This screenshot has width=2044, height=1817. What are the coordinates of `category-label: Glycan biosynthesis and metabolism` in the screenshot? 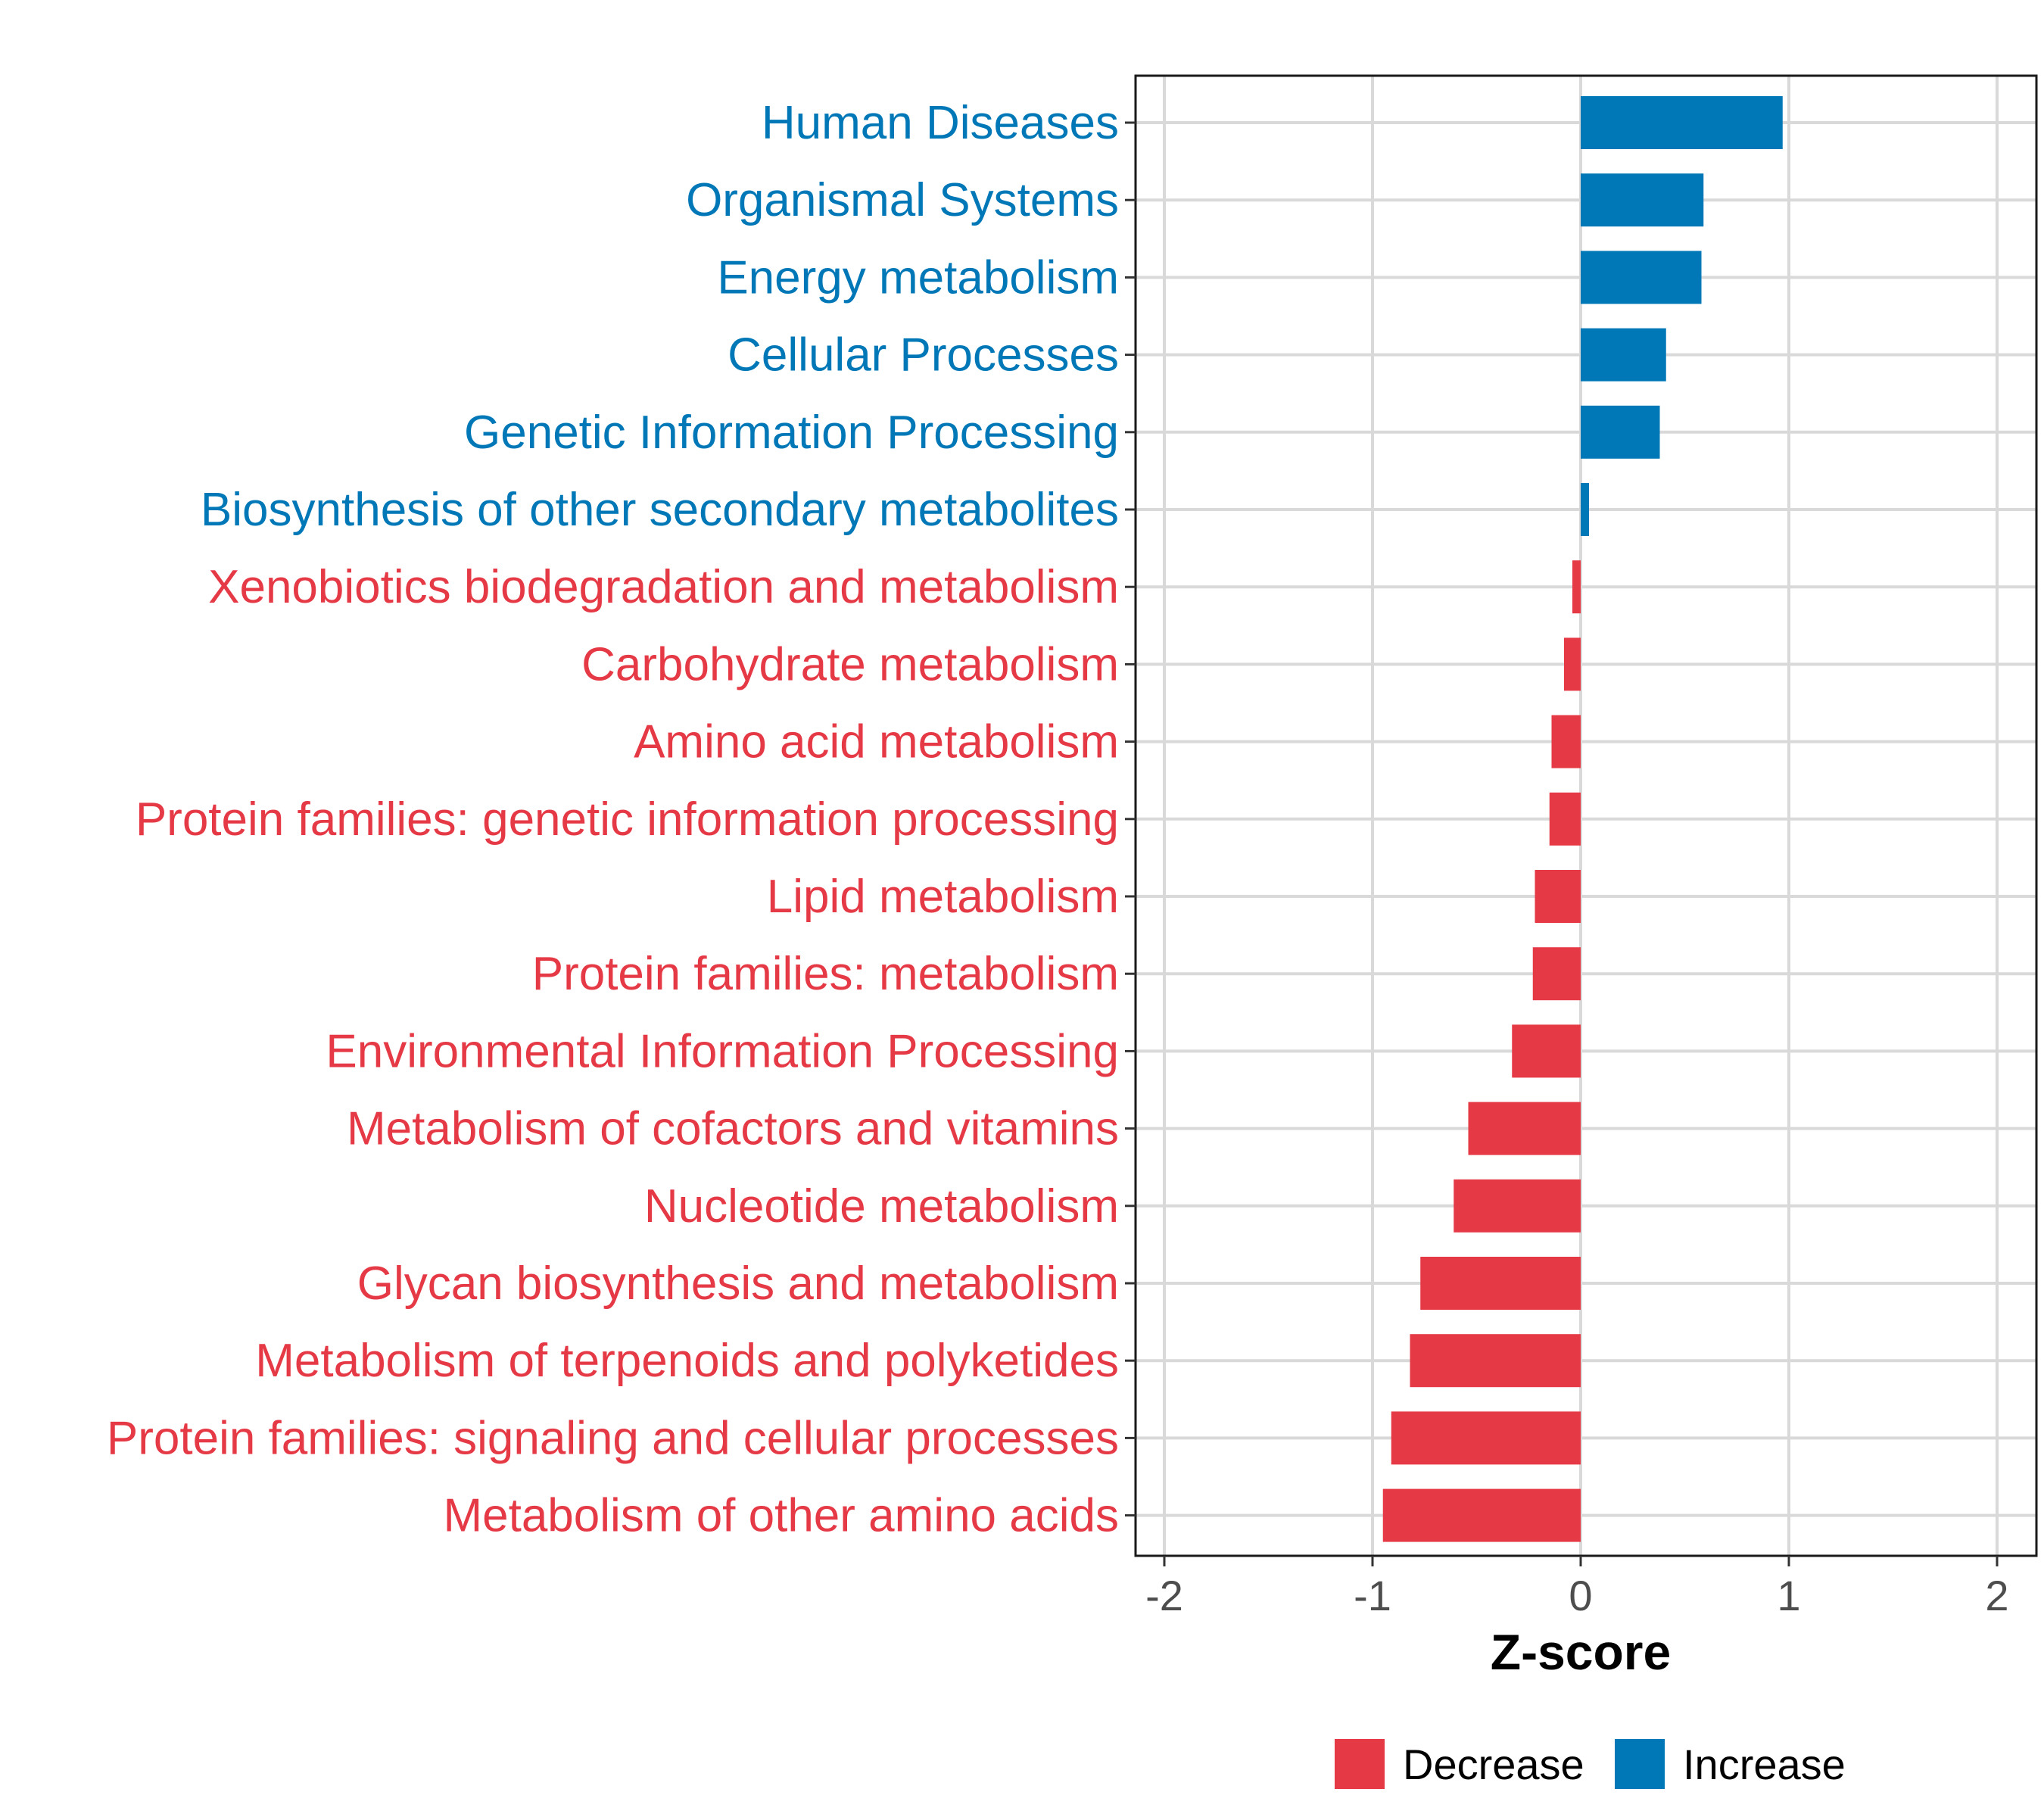 It's located at (738, 1284).